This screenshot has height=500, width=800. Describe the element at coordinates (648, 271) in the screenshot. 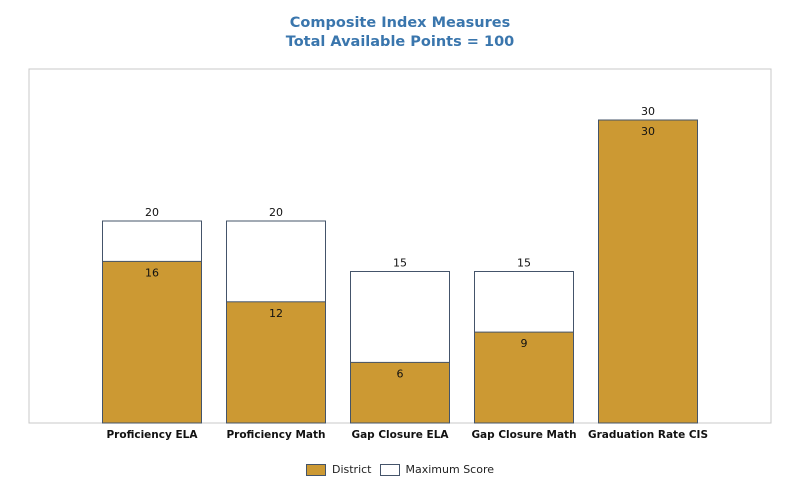

I see `bar-district-graduation-rate-cis` at that location.